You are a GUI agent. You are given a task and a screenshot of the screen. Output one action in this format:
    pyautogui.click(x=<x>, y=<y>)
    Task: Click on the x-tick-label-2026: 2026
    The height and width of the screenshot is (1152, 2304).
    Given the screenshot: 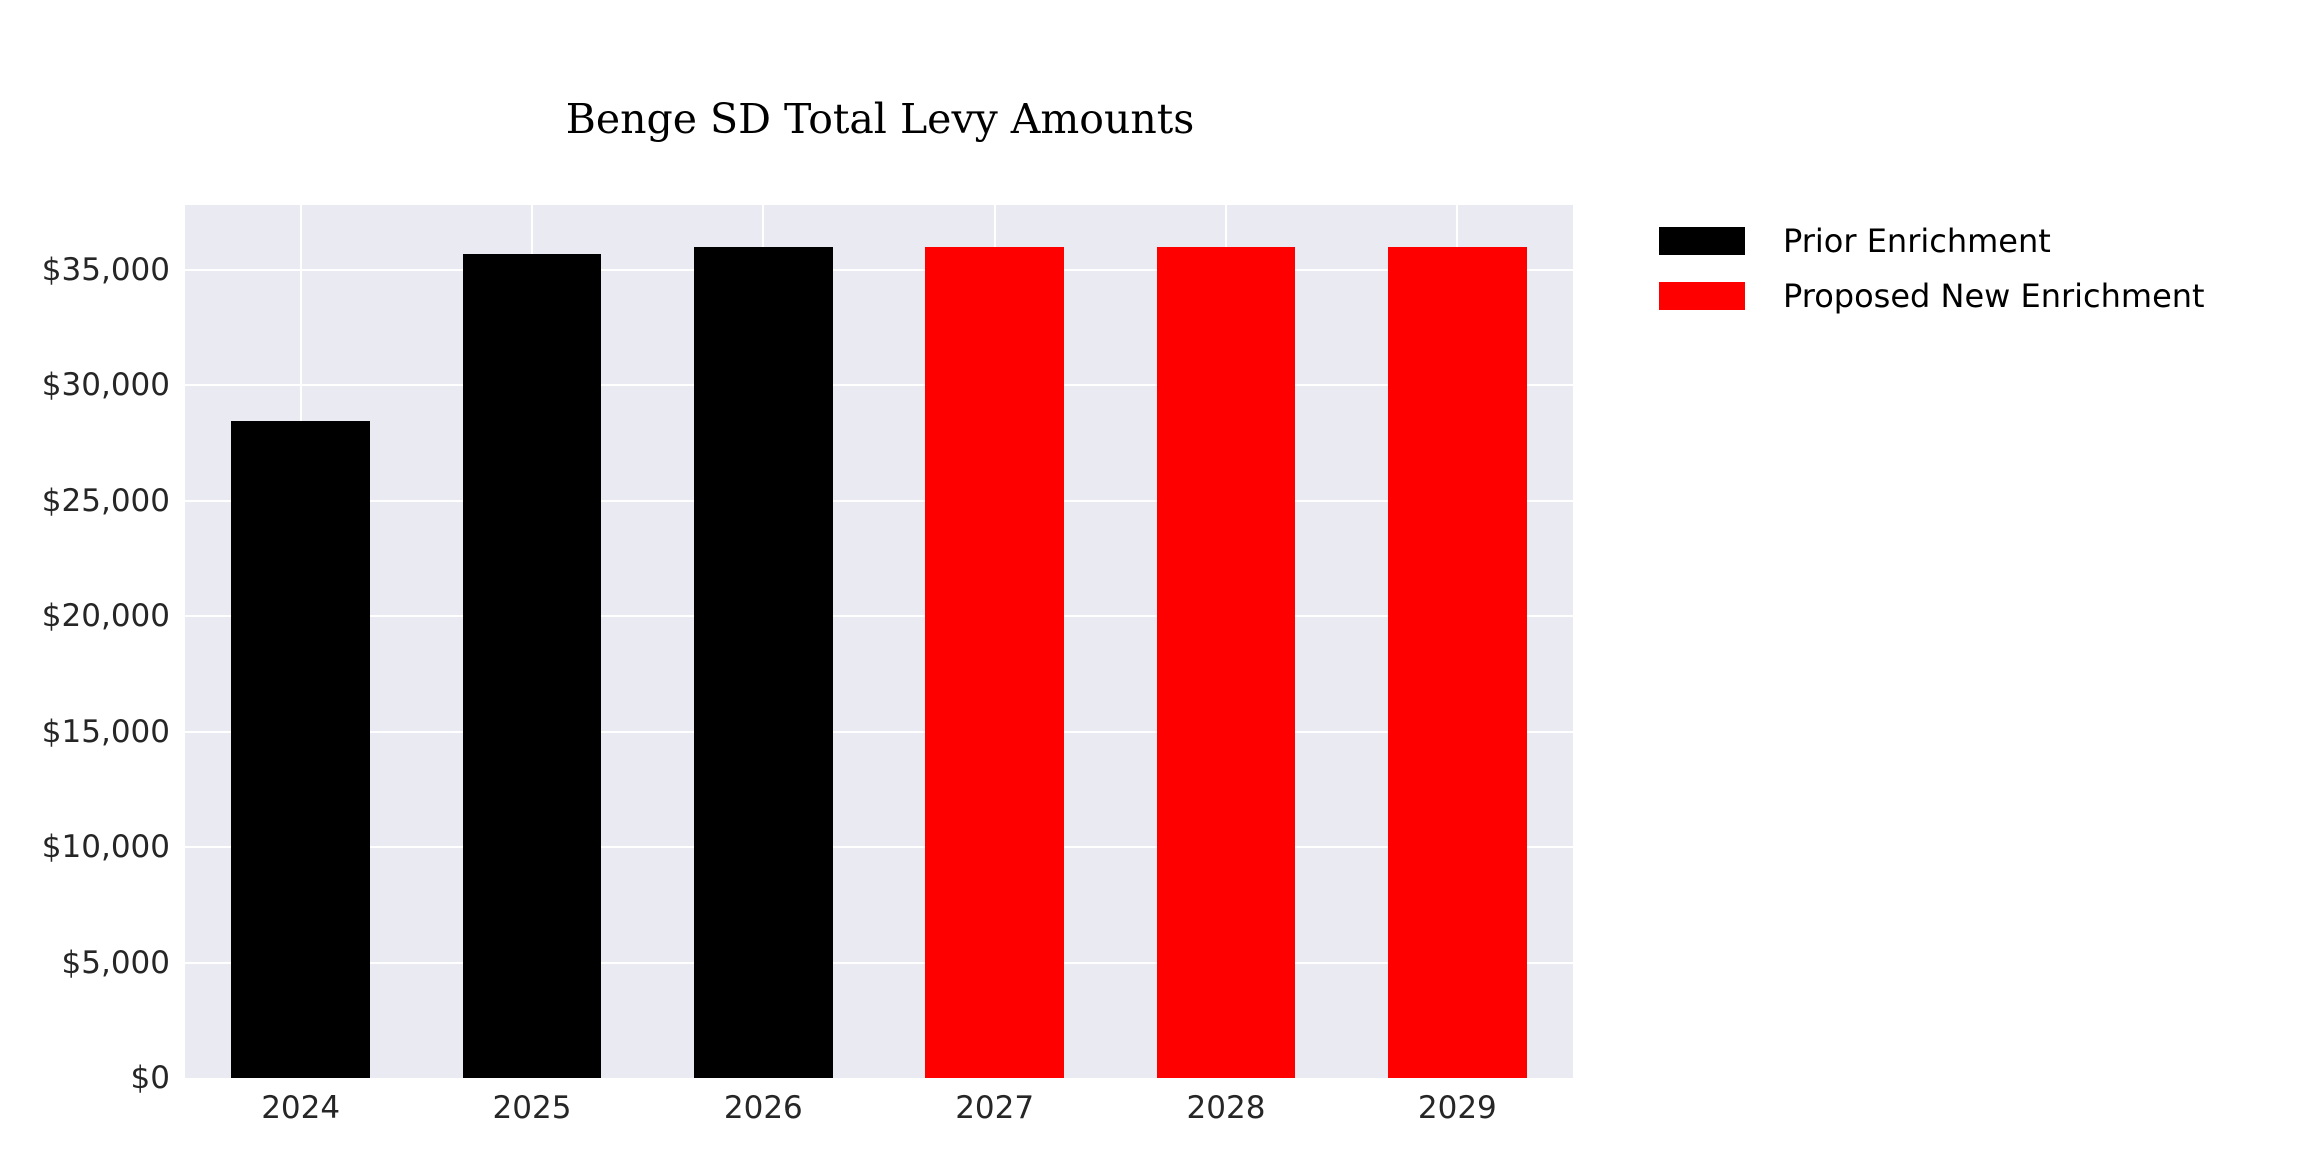 What is the action you would take?
    pyautogui.click(x=763, y=1108)
    